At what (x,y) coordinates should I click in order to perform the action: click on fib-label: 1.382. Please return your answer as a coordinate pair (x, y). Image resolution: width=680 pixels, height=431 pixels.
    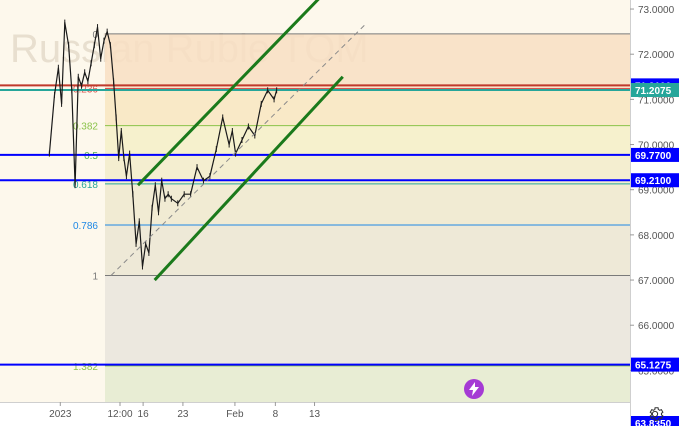
    Looking at the image, I should click on (85, 367).